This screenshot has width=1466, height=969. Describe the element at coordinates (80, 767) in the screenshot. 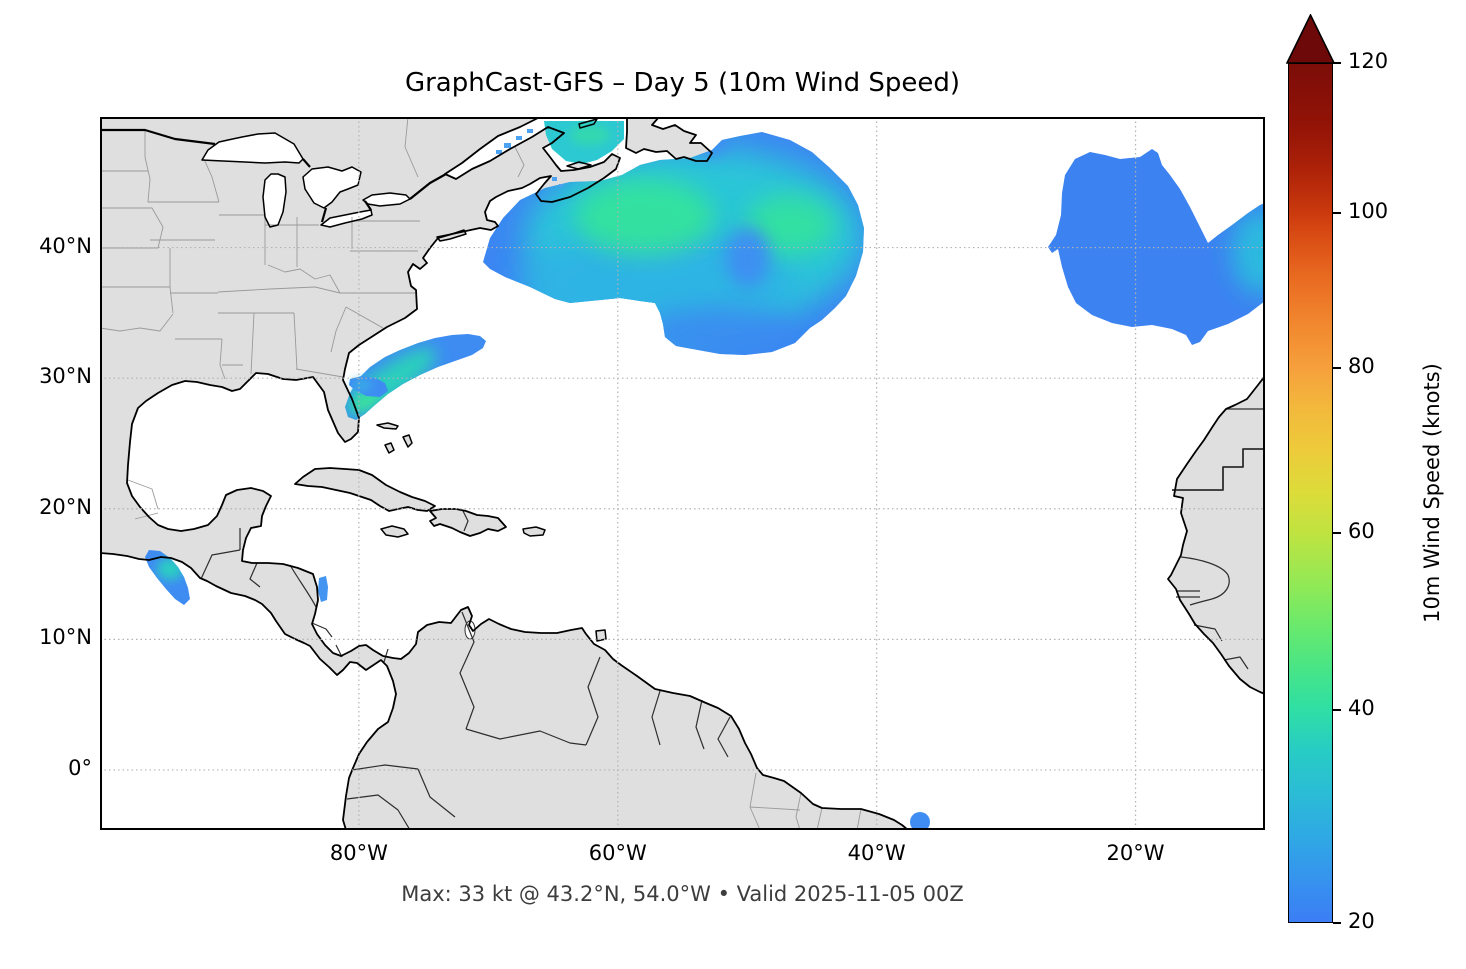

I see `y-axis-tick-0°: 0°` at that location.